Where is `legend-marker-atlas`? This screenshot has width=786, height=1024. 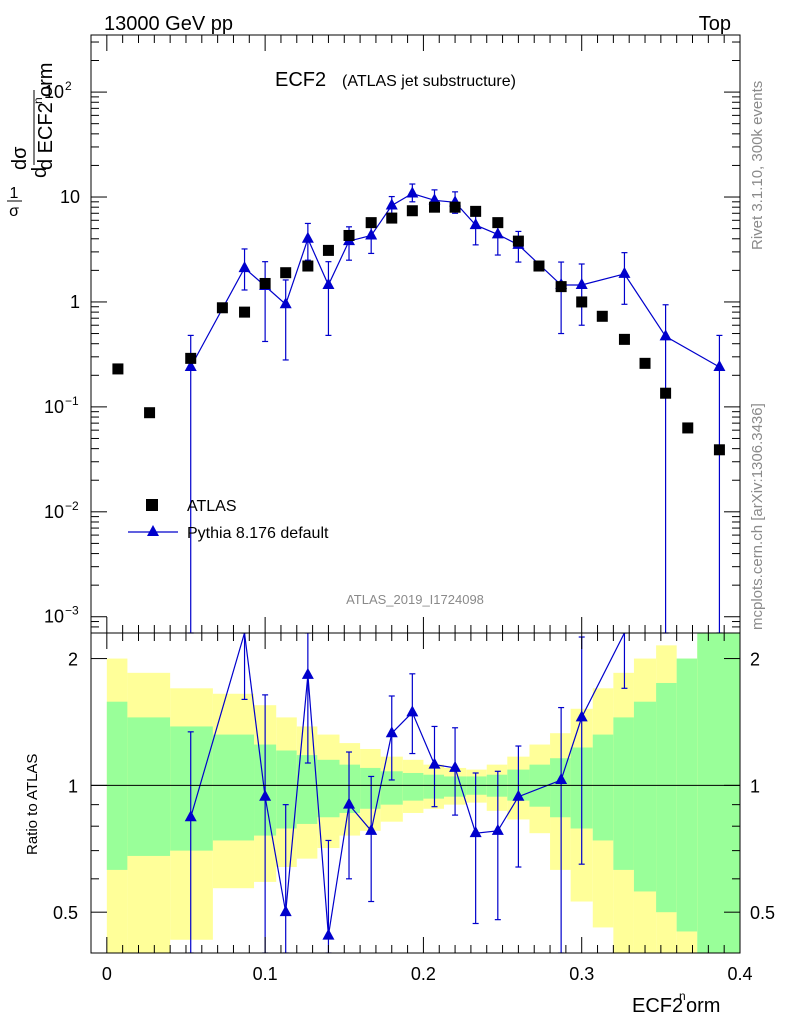
legend-marker-atlas is located at coordinates (152, 505).